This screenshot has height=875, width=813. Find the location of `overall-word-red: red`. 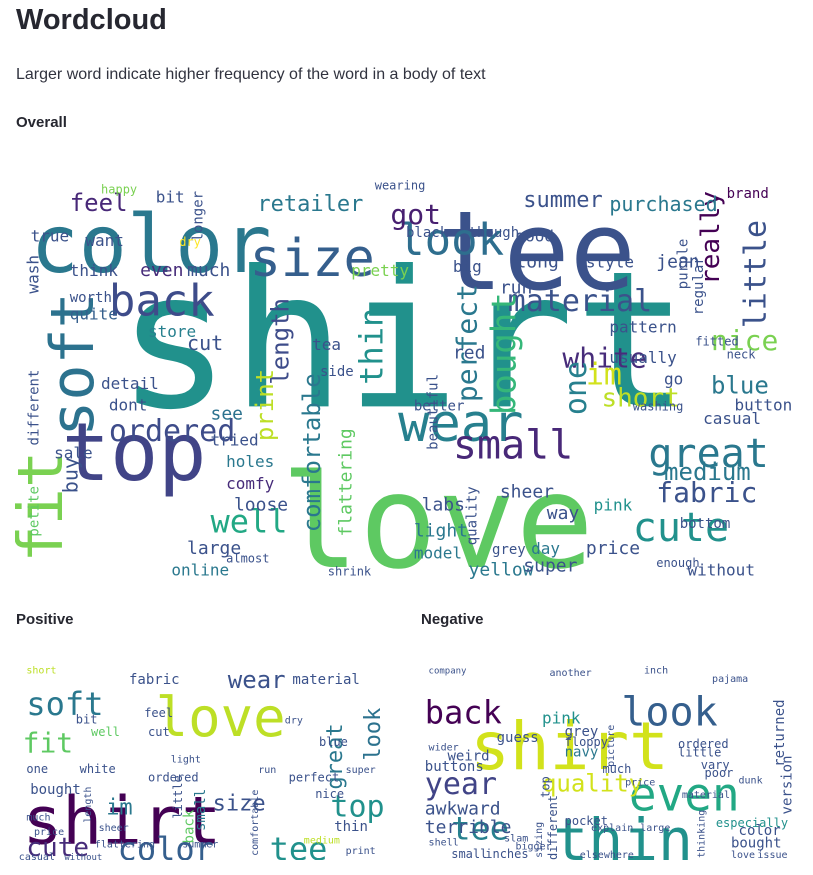

overall-word-red: red is located at coordinates (469, 353).